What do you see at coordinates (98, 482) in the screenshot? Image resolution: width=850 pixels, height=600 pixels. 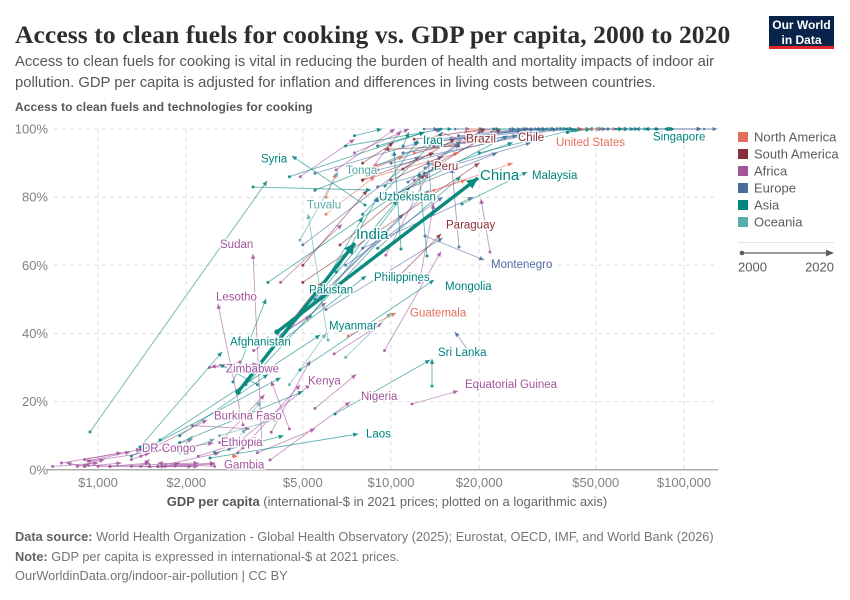 I see `svg-text: $1,000` at bounding box center [98, 482].